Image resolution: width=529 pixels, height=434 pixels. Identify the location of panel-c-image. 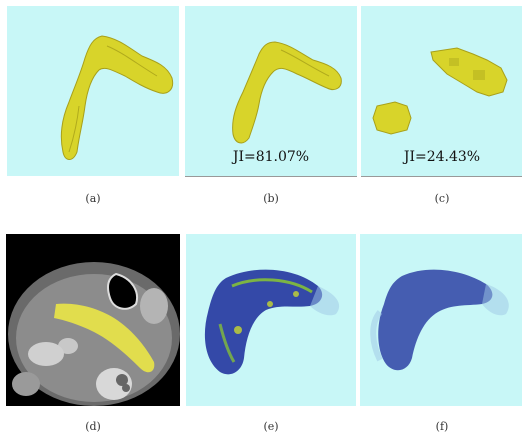
(441, 91).